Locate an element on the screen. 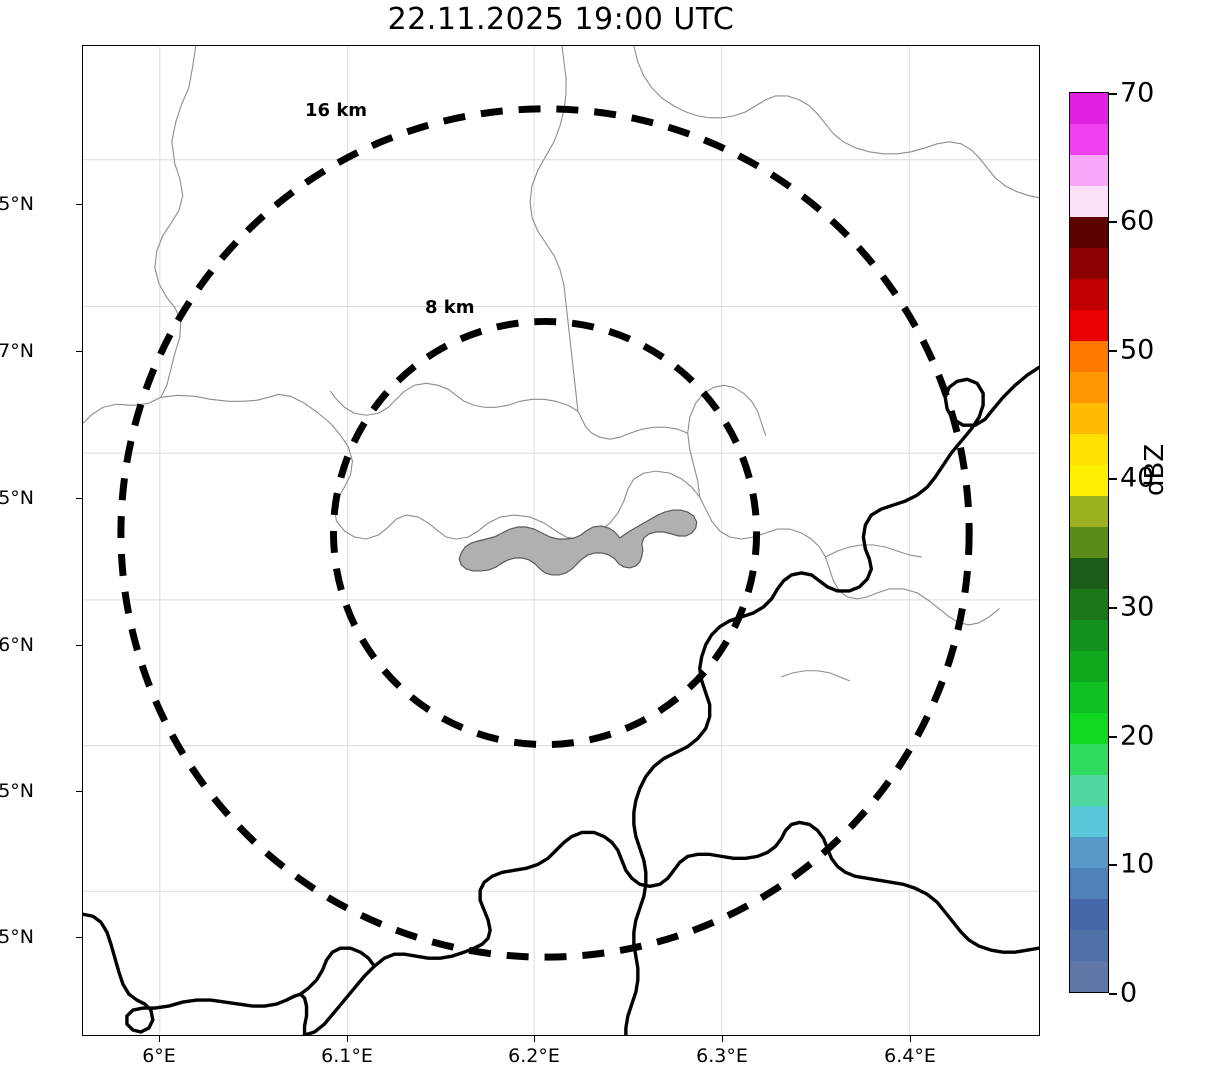  lat-tick-label-2: 49.65°N is located at coordinates (17, 498).